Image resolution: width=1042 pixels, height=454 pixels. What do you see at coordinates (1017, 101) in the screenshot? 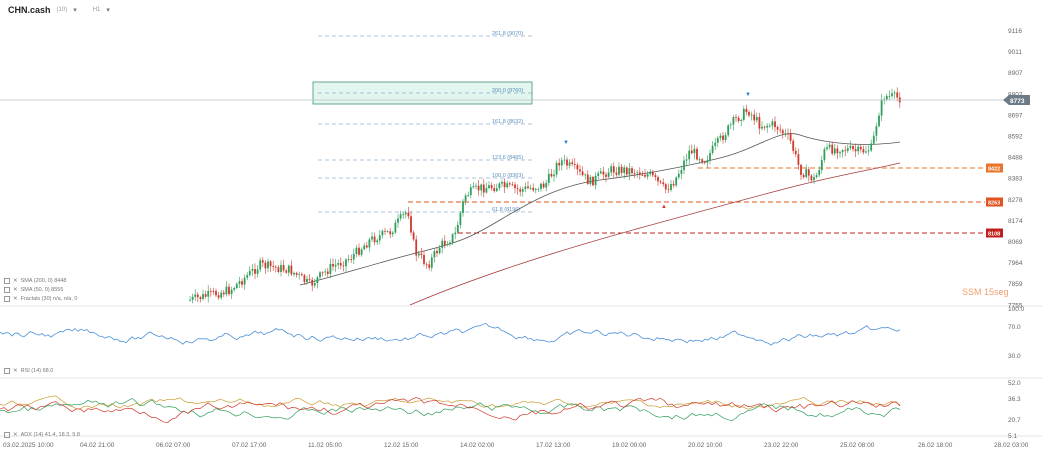
I see `current-price-label: 8773` at bounding box center [1017, 101].